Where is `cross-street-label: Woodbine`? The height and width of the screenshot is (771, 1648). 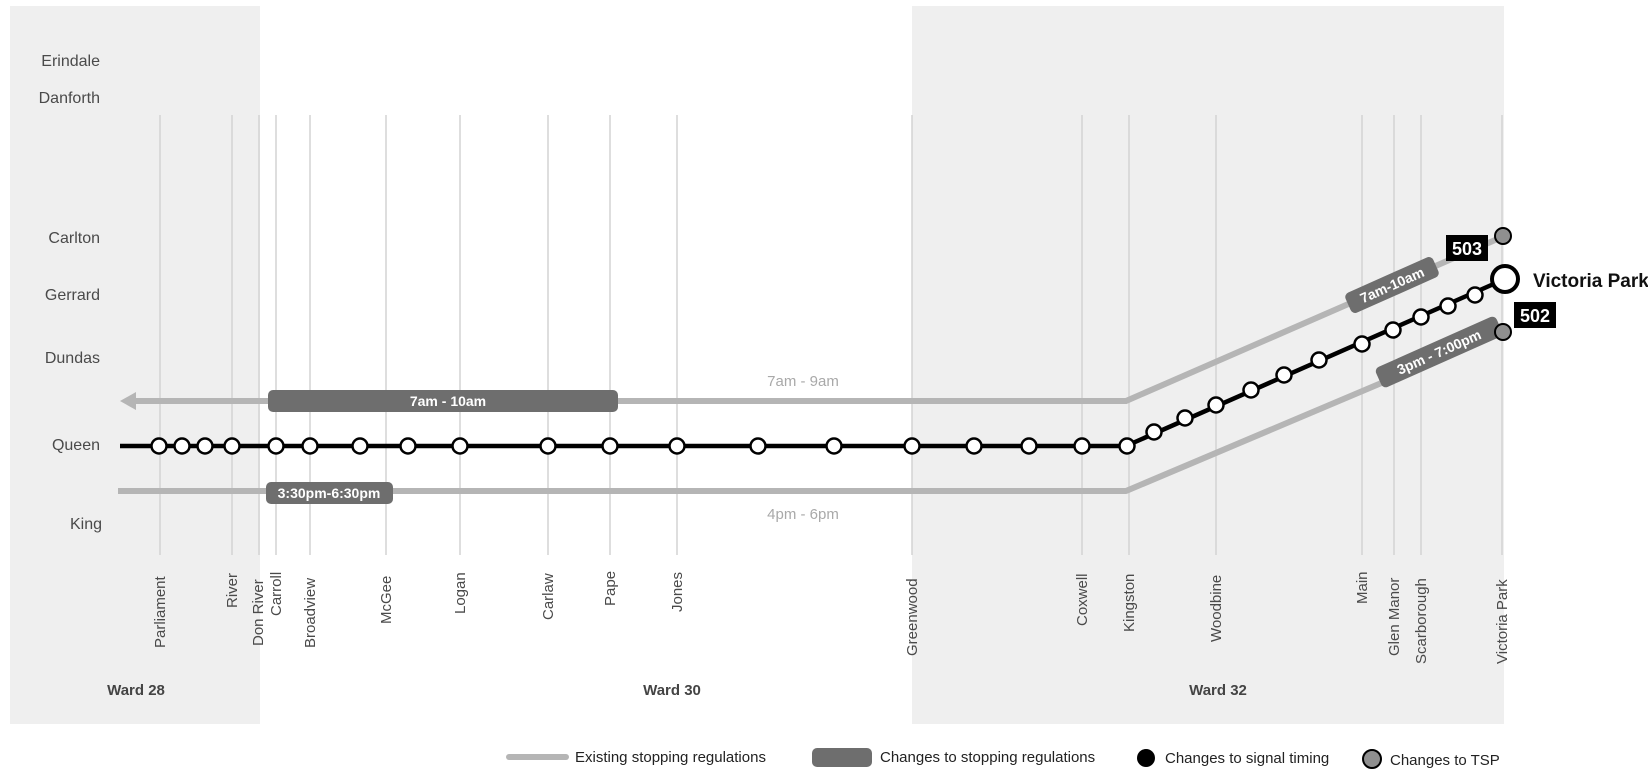
cross-street-label: Woodbine is located at coordinates (1216, 608).